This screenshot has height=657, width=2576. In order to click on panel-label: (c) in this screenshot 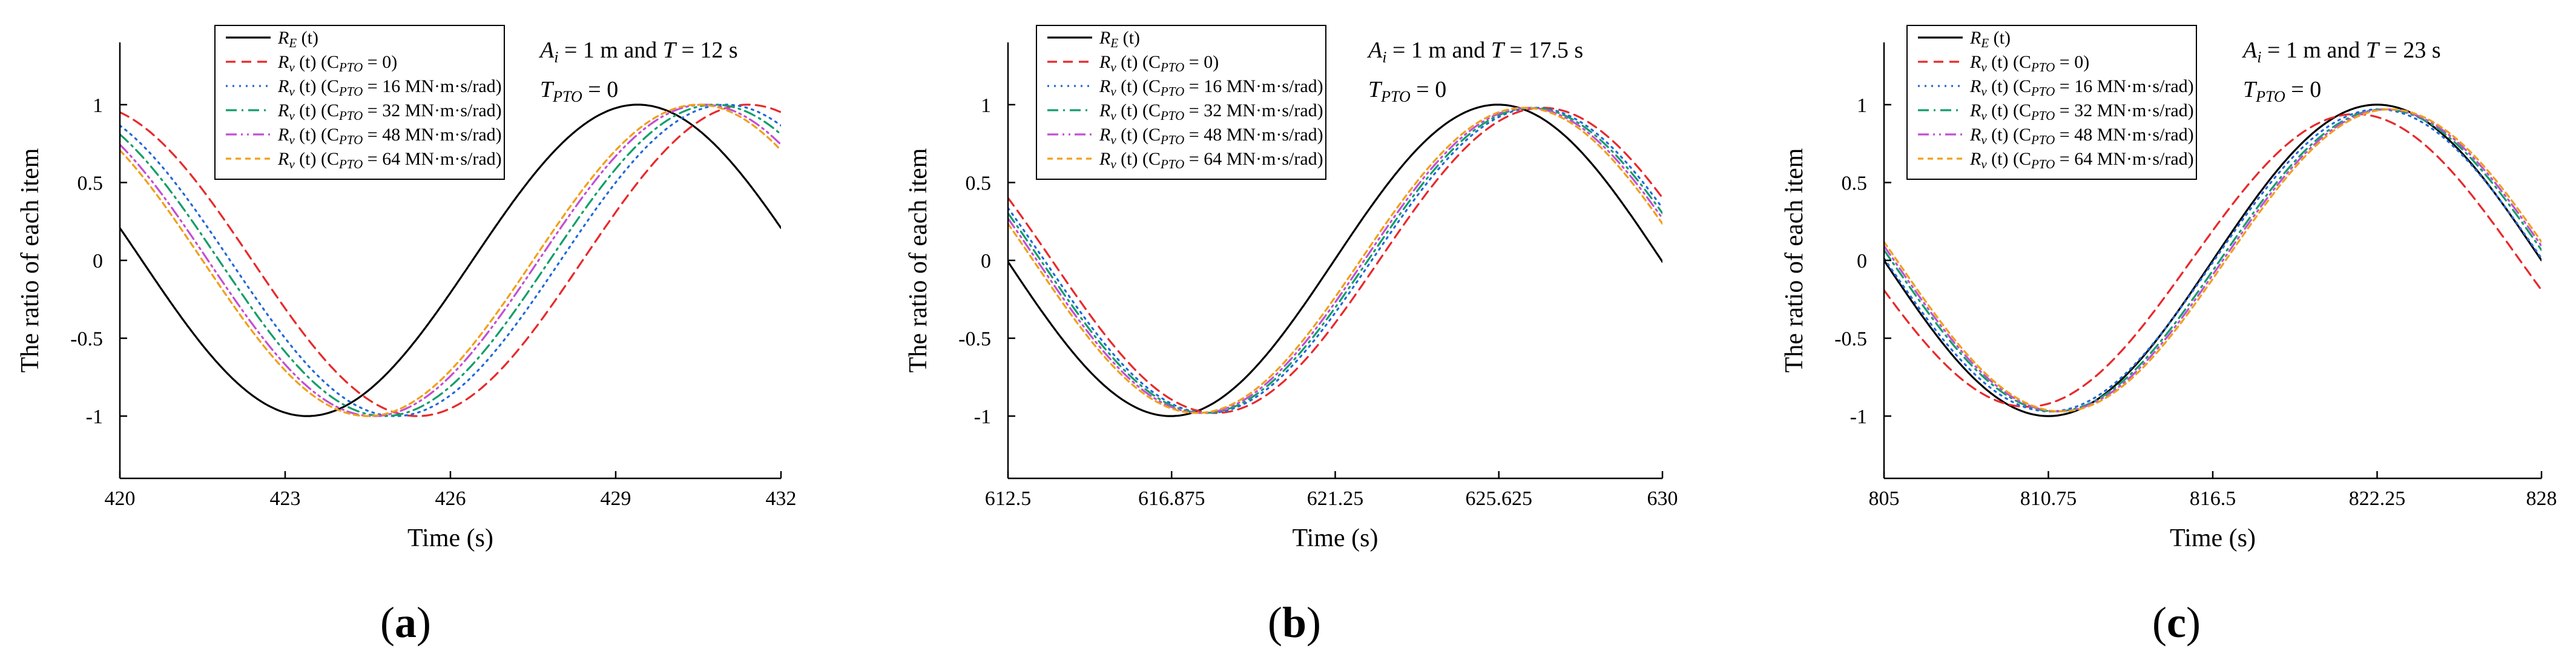, I will do `click(2176, 622)`.